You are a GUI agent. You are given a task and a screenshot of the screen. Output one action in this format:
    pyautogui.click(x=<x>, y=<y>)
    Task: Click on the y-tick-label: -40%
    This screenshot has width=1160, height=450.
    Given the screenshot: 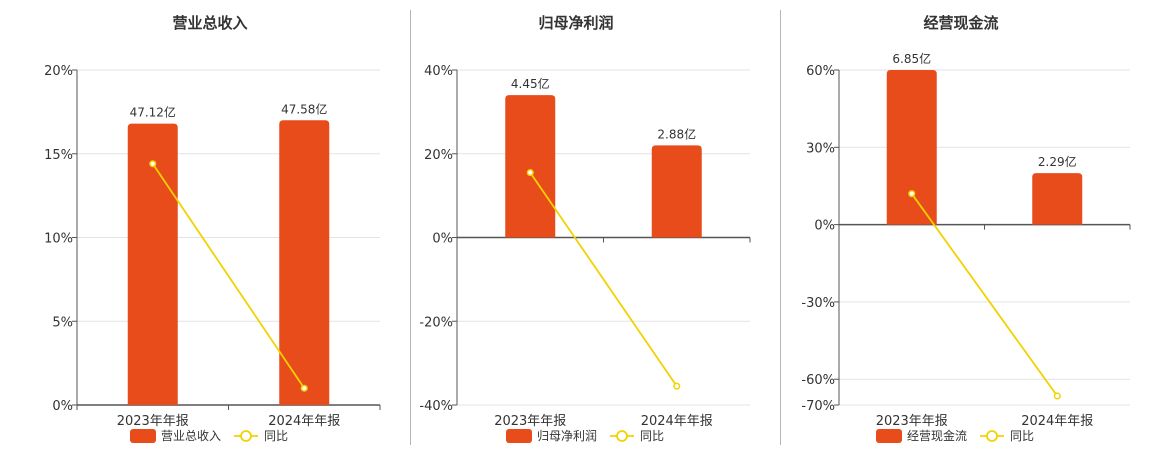 What is the action you would take?
    pyautogui.click(x=436, y=406)
    